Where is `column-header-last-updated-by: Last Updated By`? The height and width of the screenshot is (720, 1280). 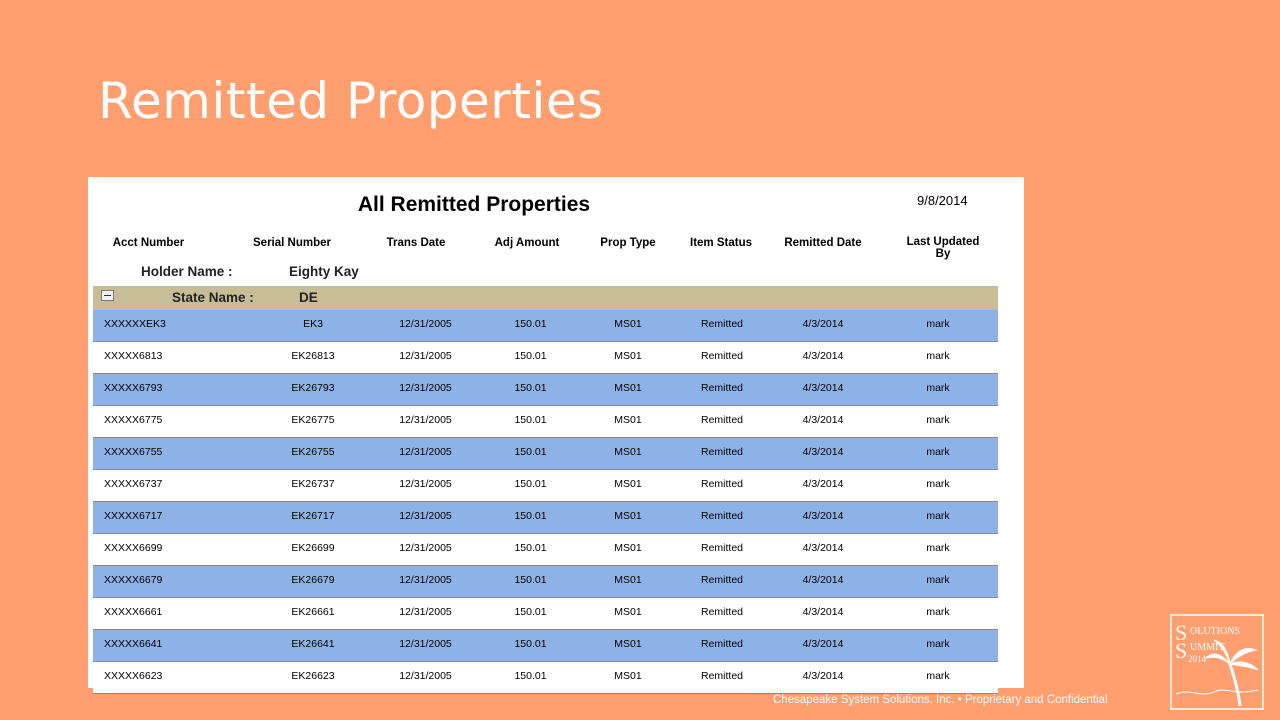 column-header-last-updated-by: Last Updated By is located at coordinates (943, 248).